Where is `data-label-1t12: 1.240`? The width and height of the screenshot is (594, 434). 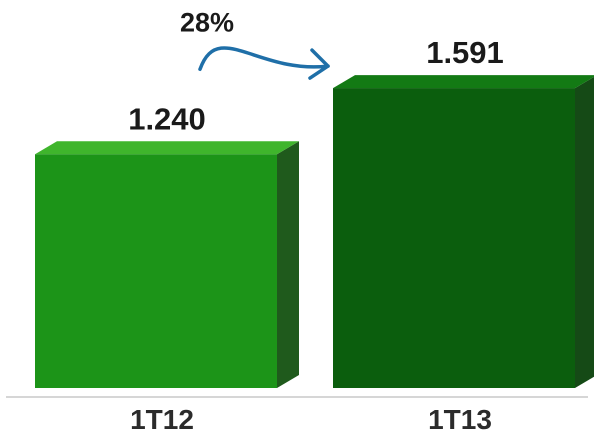 data-label-1t12: 1.240 is located at coordinates (167, 118).